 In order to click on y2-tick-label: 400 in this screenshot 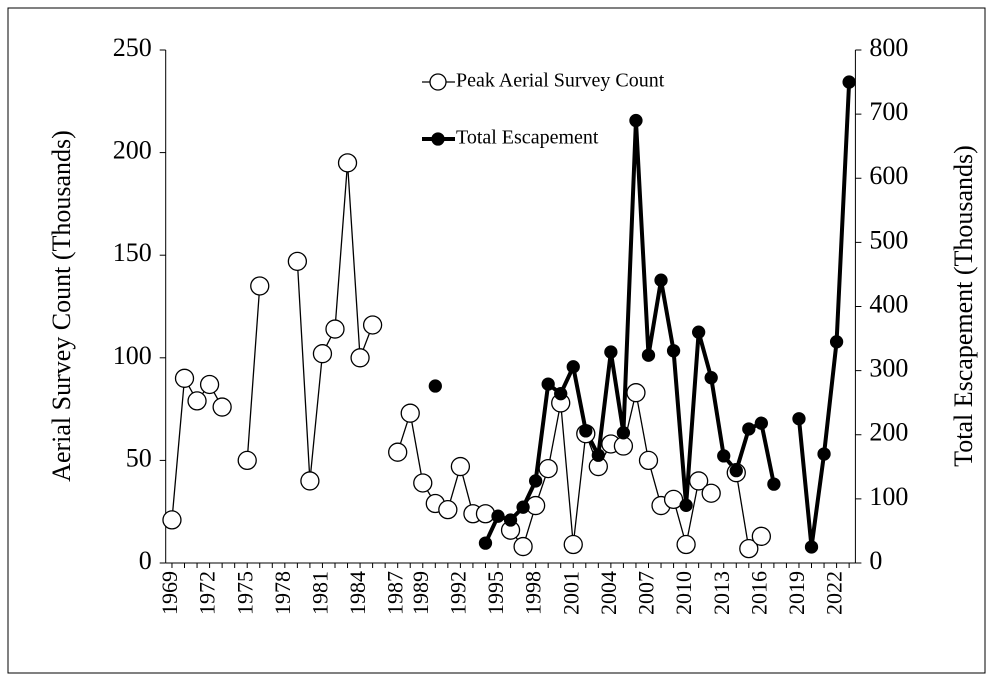, I will do `click(888, 303)`.